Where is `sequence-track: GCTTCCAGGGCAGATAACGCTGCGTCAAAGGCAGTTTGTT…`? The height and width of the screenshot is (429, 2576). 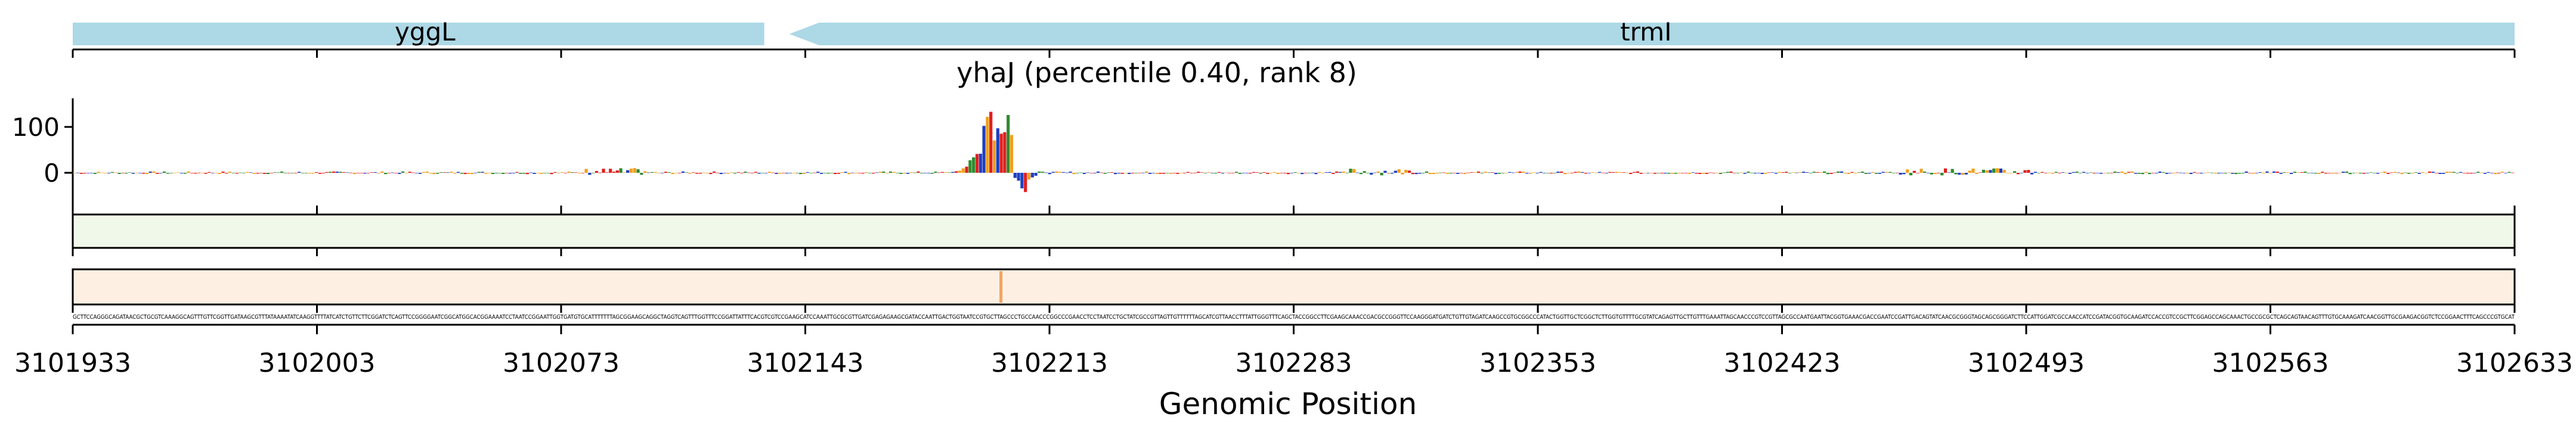 sequence-track: GCTTCCAGGGCAGATAACGCTGCGTCAAAGGCAGTTTGTT… is located at coordinates (1294, 317).